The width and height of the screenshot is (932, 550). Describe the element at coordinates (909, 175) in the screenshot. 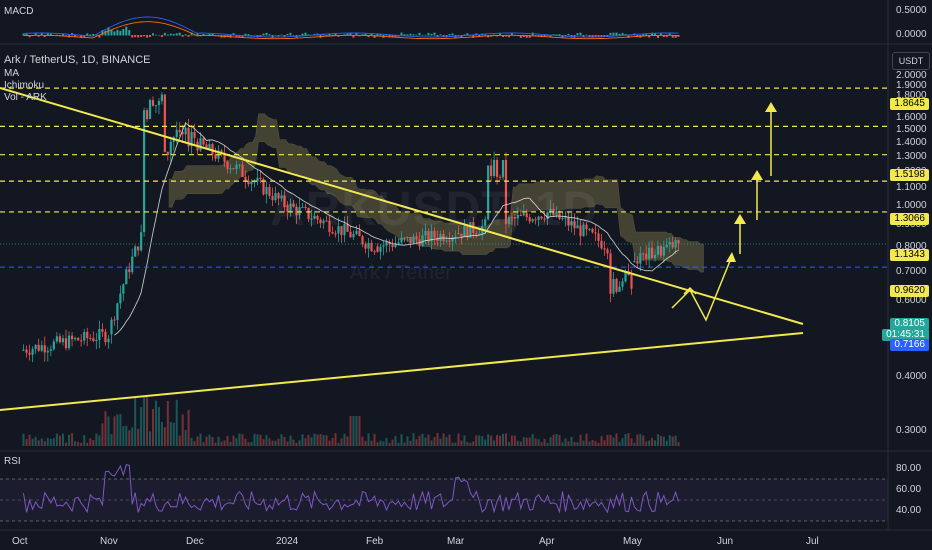

I see `level-tag-2: 1.5198` at that location.